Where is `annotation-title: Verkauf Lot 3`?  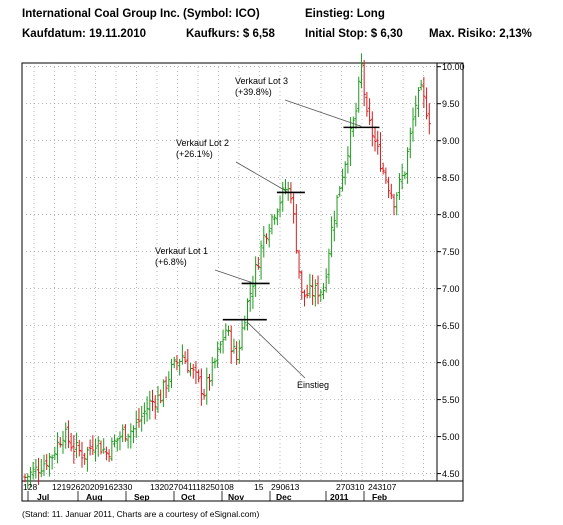 annotation-title: Verkauf Lot 3 is located at coordinates (261, 81).